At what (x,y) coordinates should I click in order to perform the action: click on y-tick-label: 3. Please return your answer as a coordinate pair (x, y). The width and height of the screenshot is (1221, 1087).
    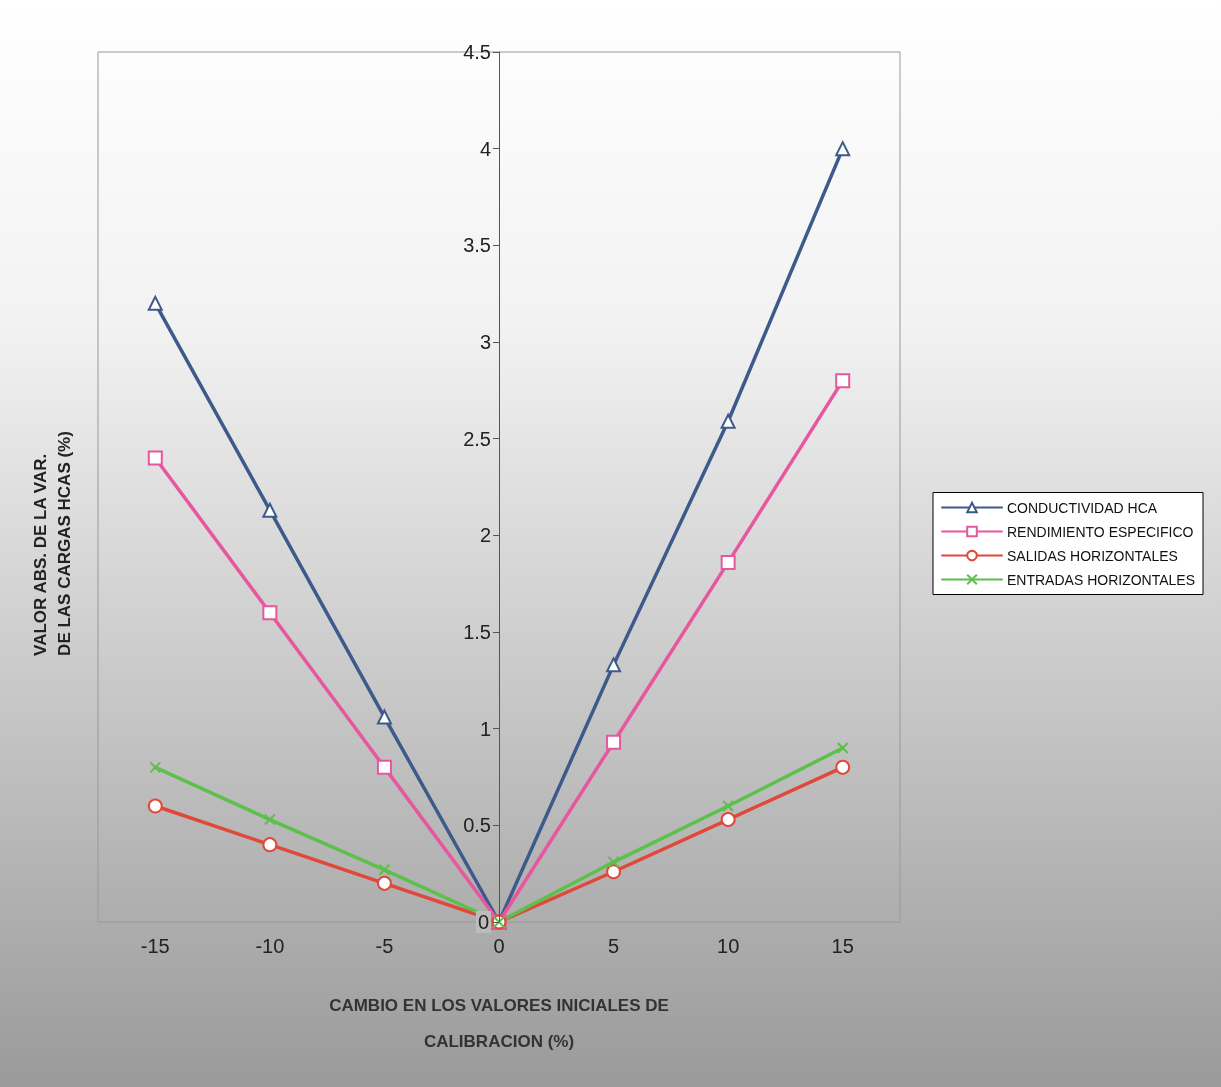
    Looking at the image, I should click on (485, 342).